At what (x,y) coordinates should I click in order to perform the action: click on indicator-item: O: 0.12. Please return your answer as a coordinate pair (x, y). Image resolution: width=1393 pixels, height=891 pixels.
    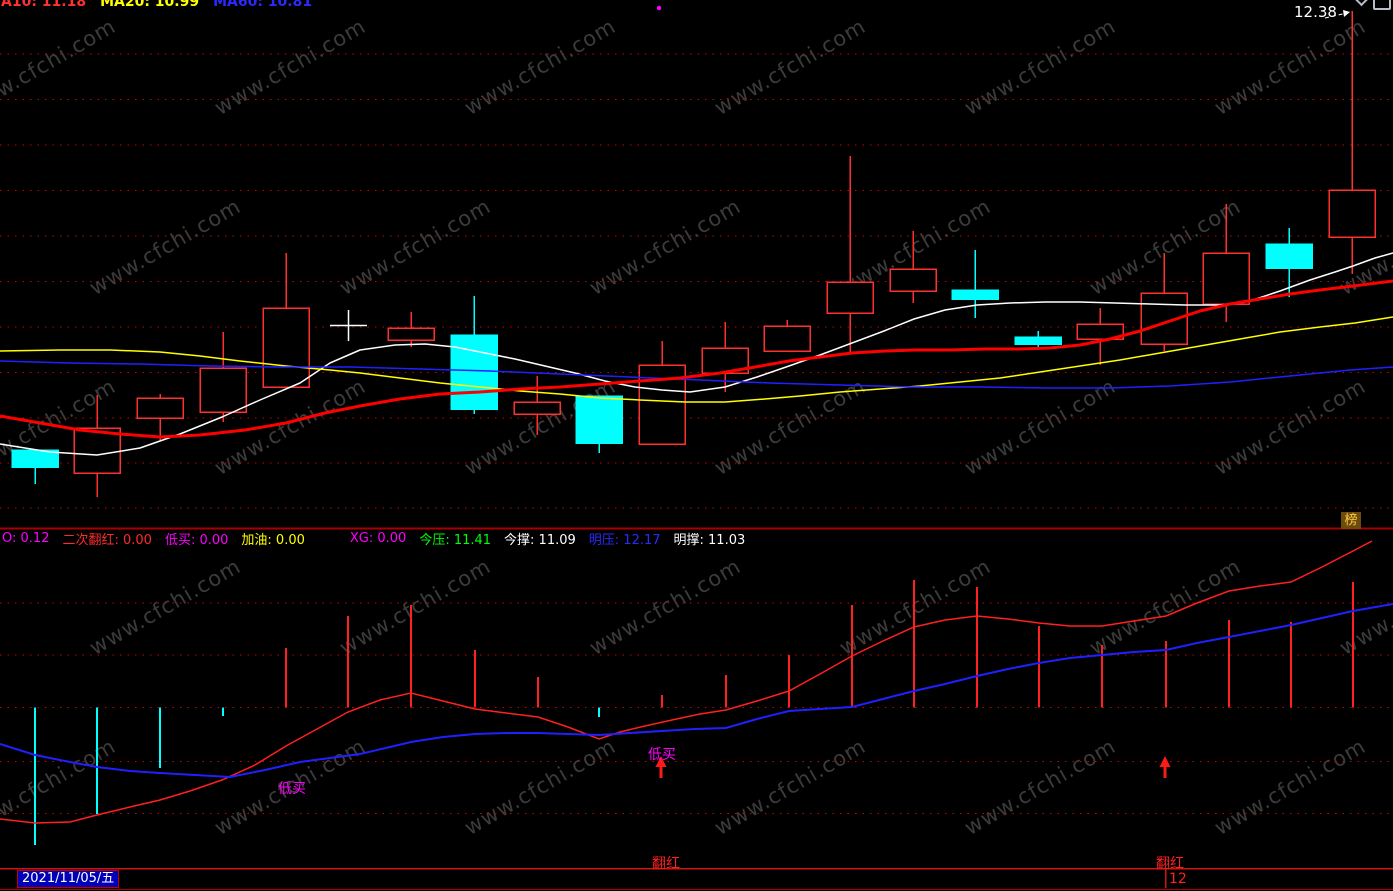
    Looking at the image, I should click on (26, 538).